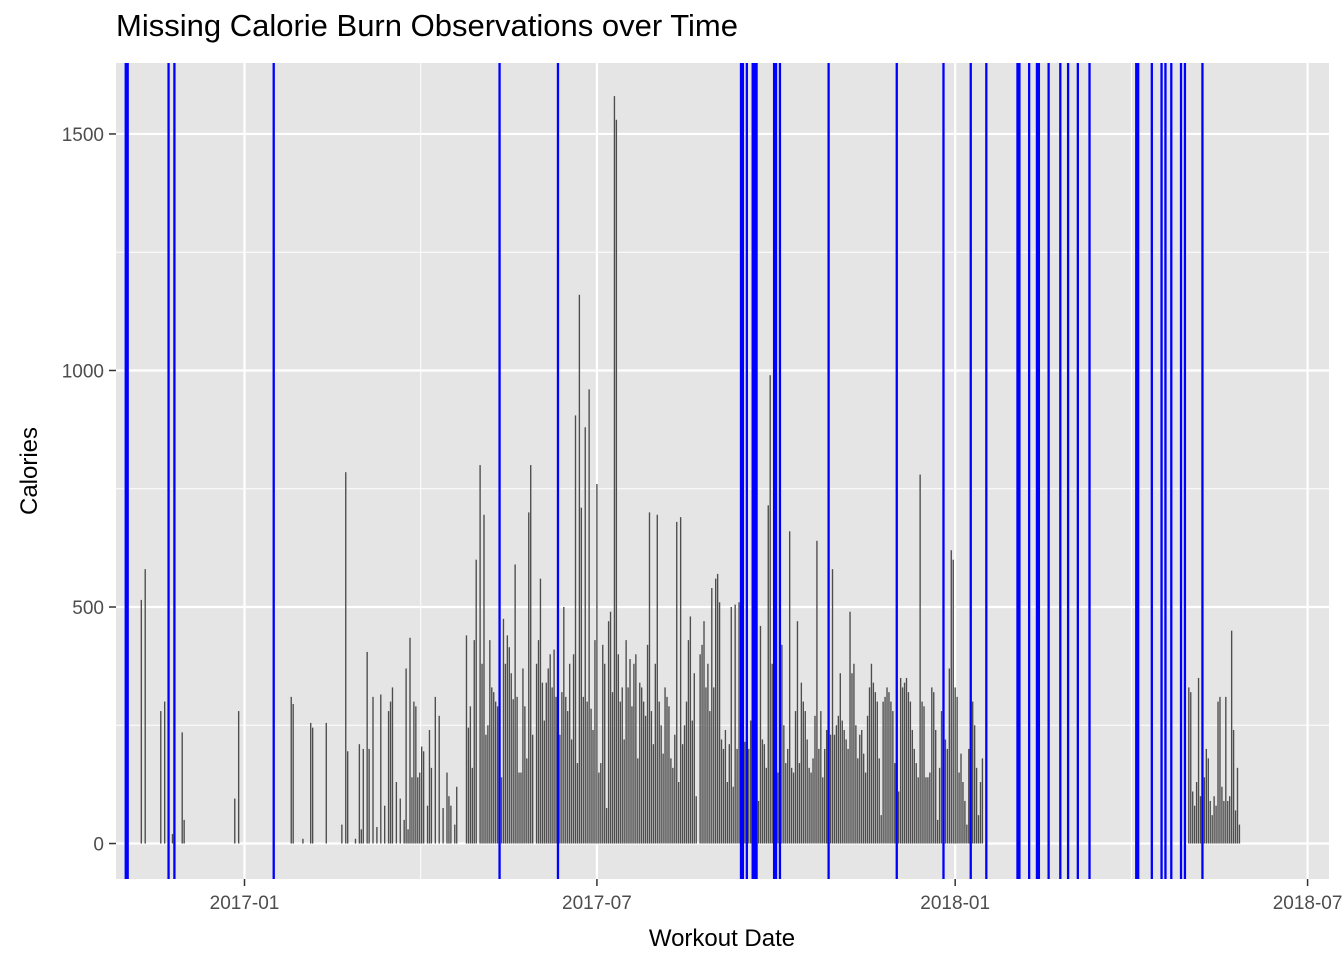  I want to click on x-tick-label: 2018-07, so click(1308, 903).